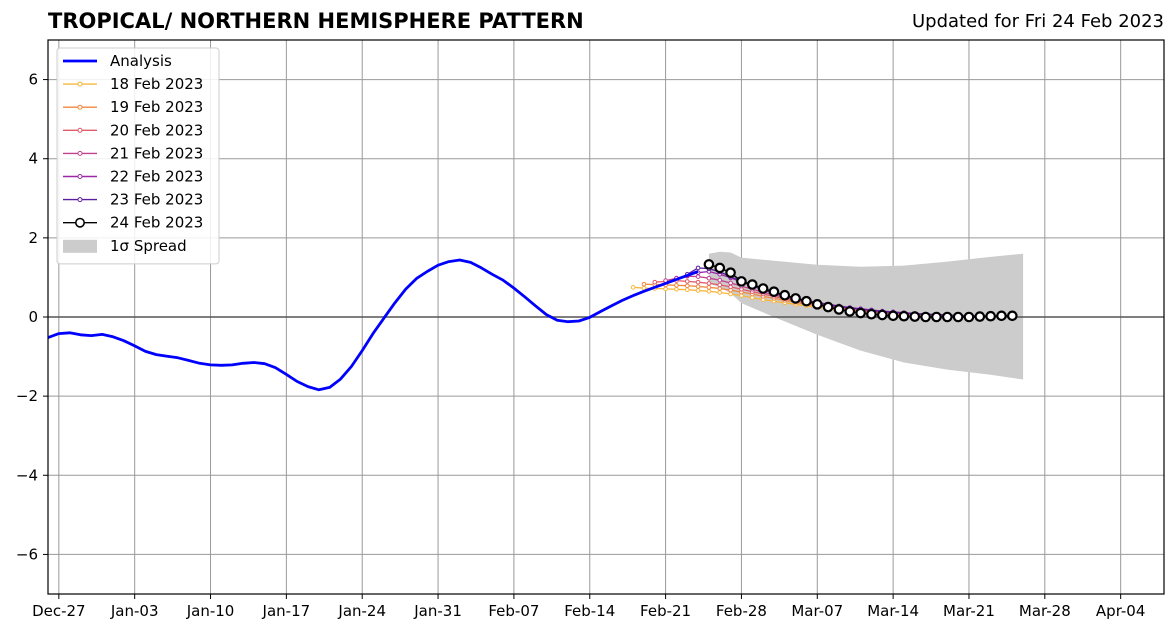  I want to click on legend-label: 18 Feb 2023, so click(156, 84).